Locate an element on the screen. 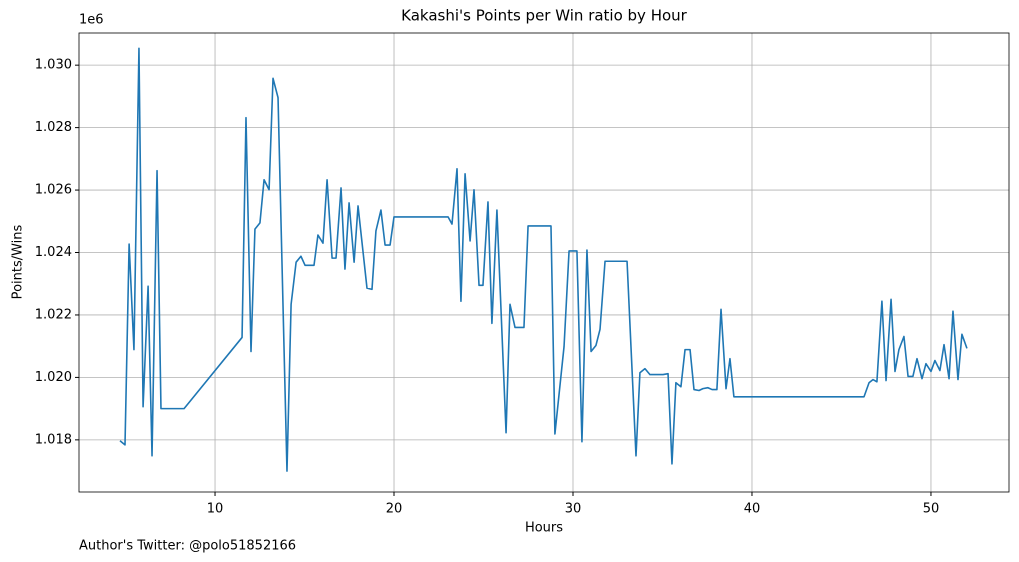 The image size is (1019, 562). y-offset-label: 1e6 is located at coordinates (91, 20).